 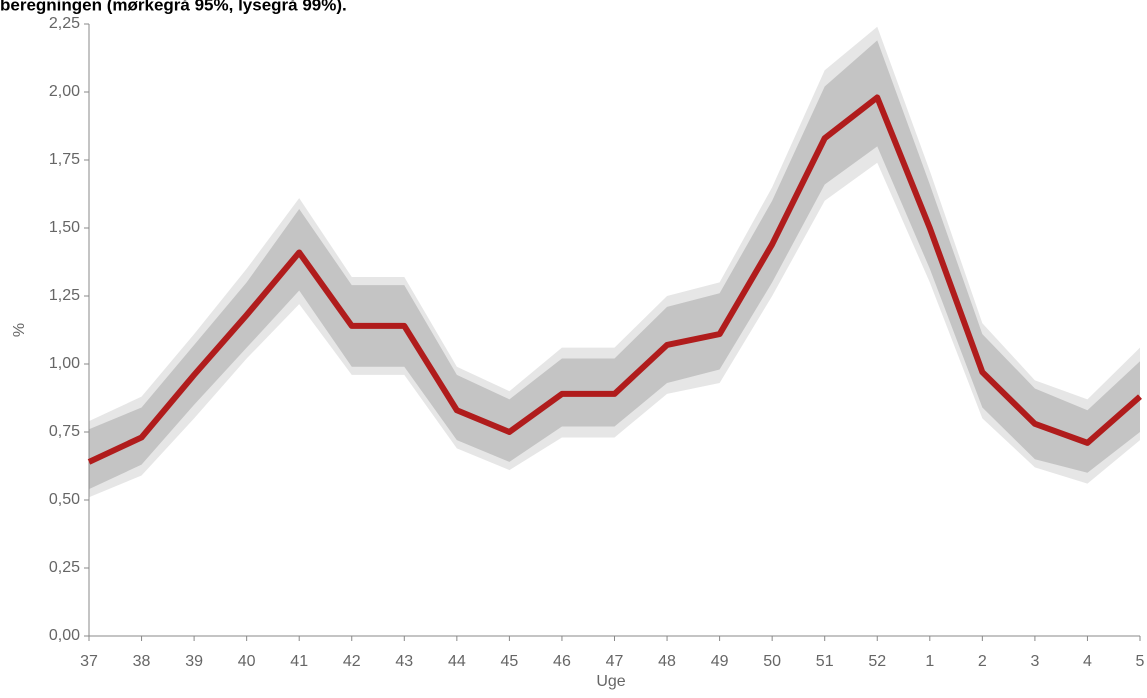 I want to click on x-tick-label: 38, so click(x=142, y=661).